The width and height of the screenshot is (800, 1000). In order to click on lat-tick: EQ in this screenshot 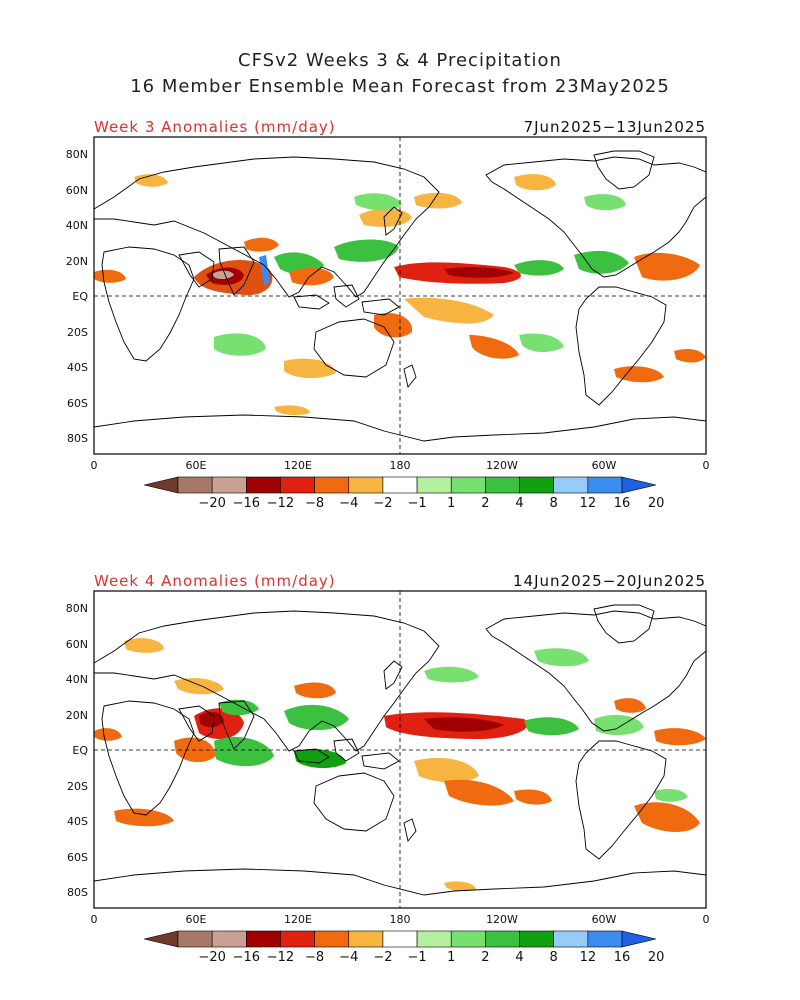, I will do `click(80, 296)`.